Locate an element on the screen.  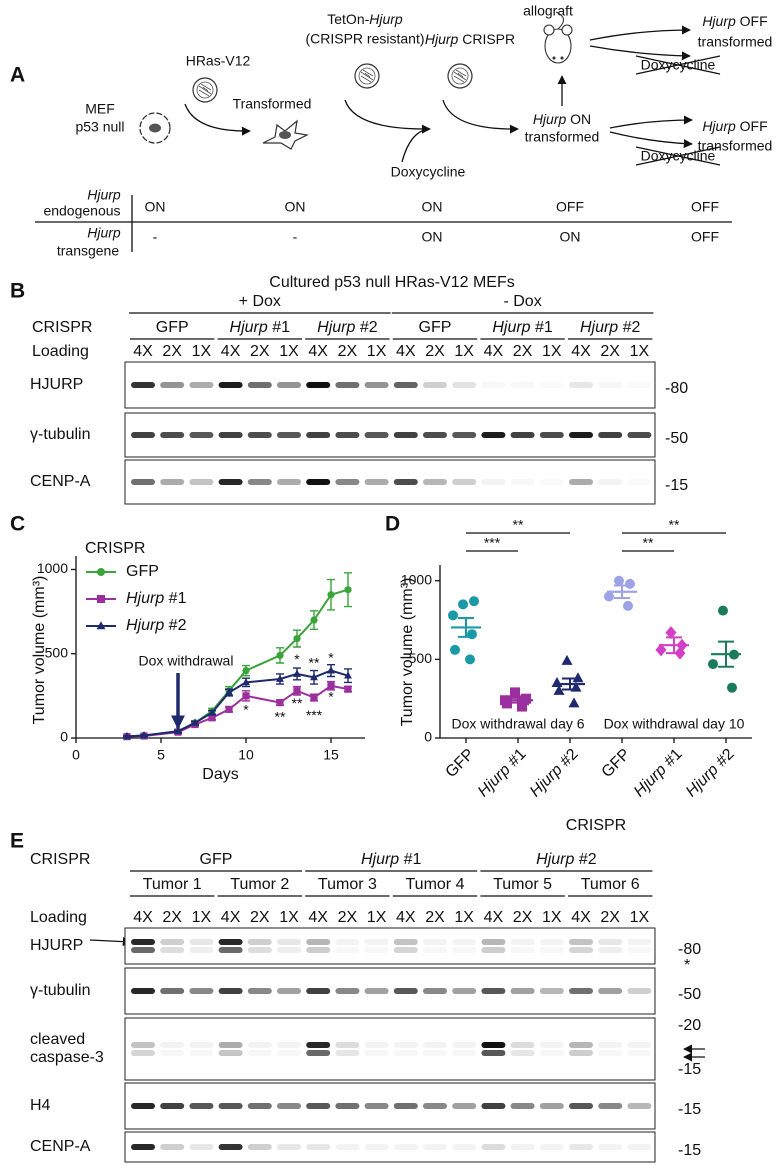
group-label: Dox withdrawal day 6 is located at coordinates (517, 724).